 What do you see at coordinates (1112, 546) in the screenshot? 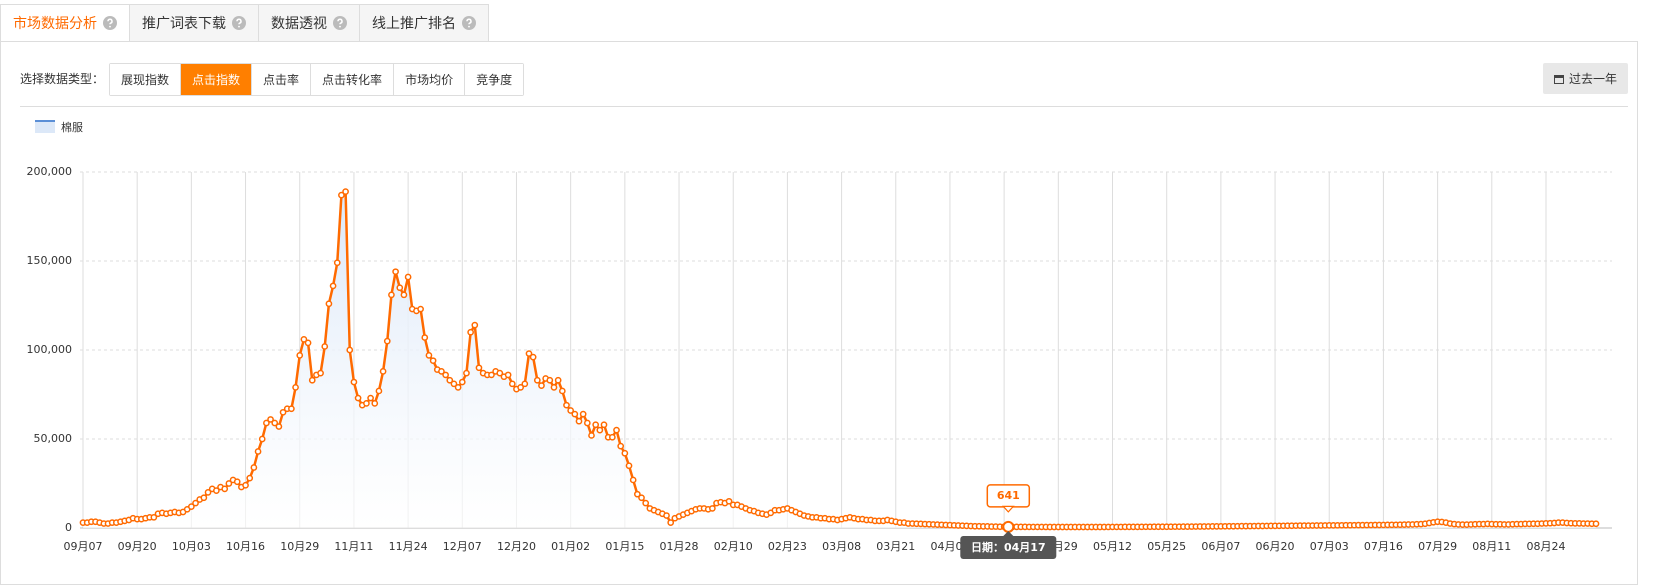
I see `x-tick-label: 05月12` at bounding box center [1112, 546].